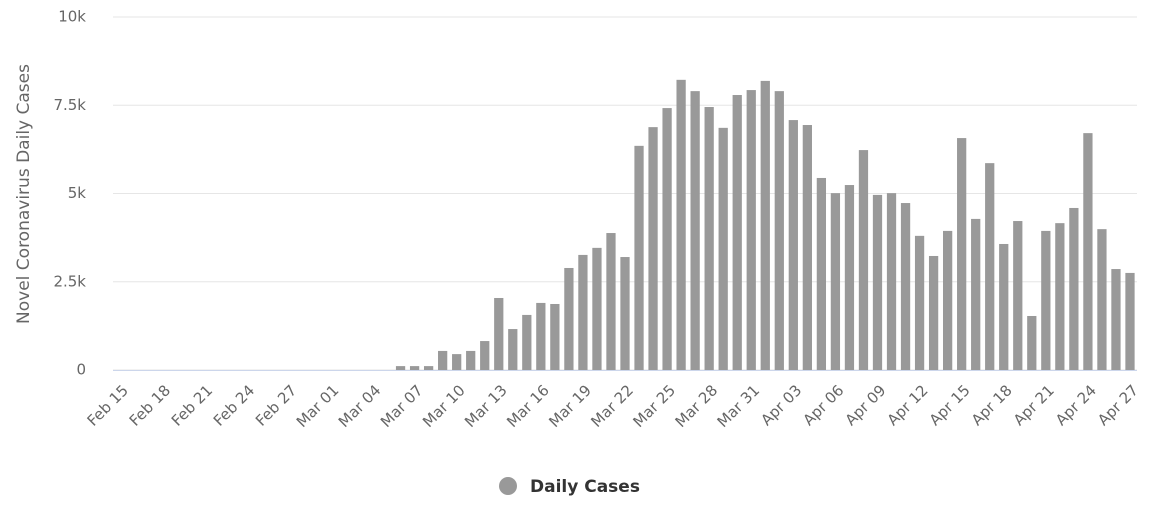 The height and width of the screenshot is (505, 1153). What do you see at coordinates (585, 487) in the screenshot?
I see `legend-label: Daily Cases` at bounding box center [585, 487].